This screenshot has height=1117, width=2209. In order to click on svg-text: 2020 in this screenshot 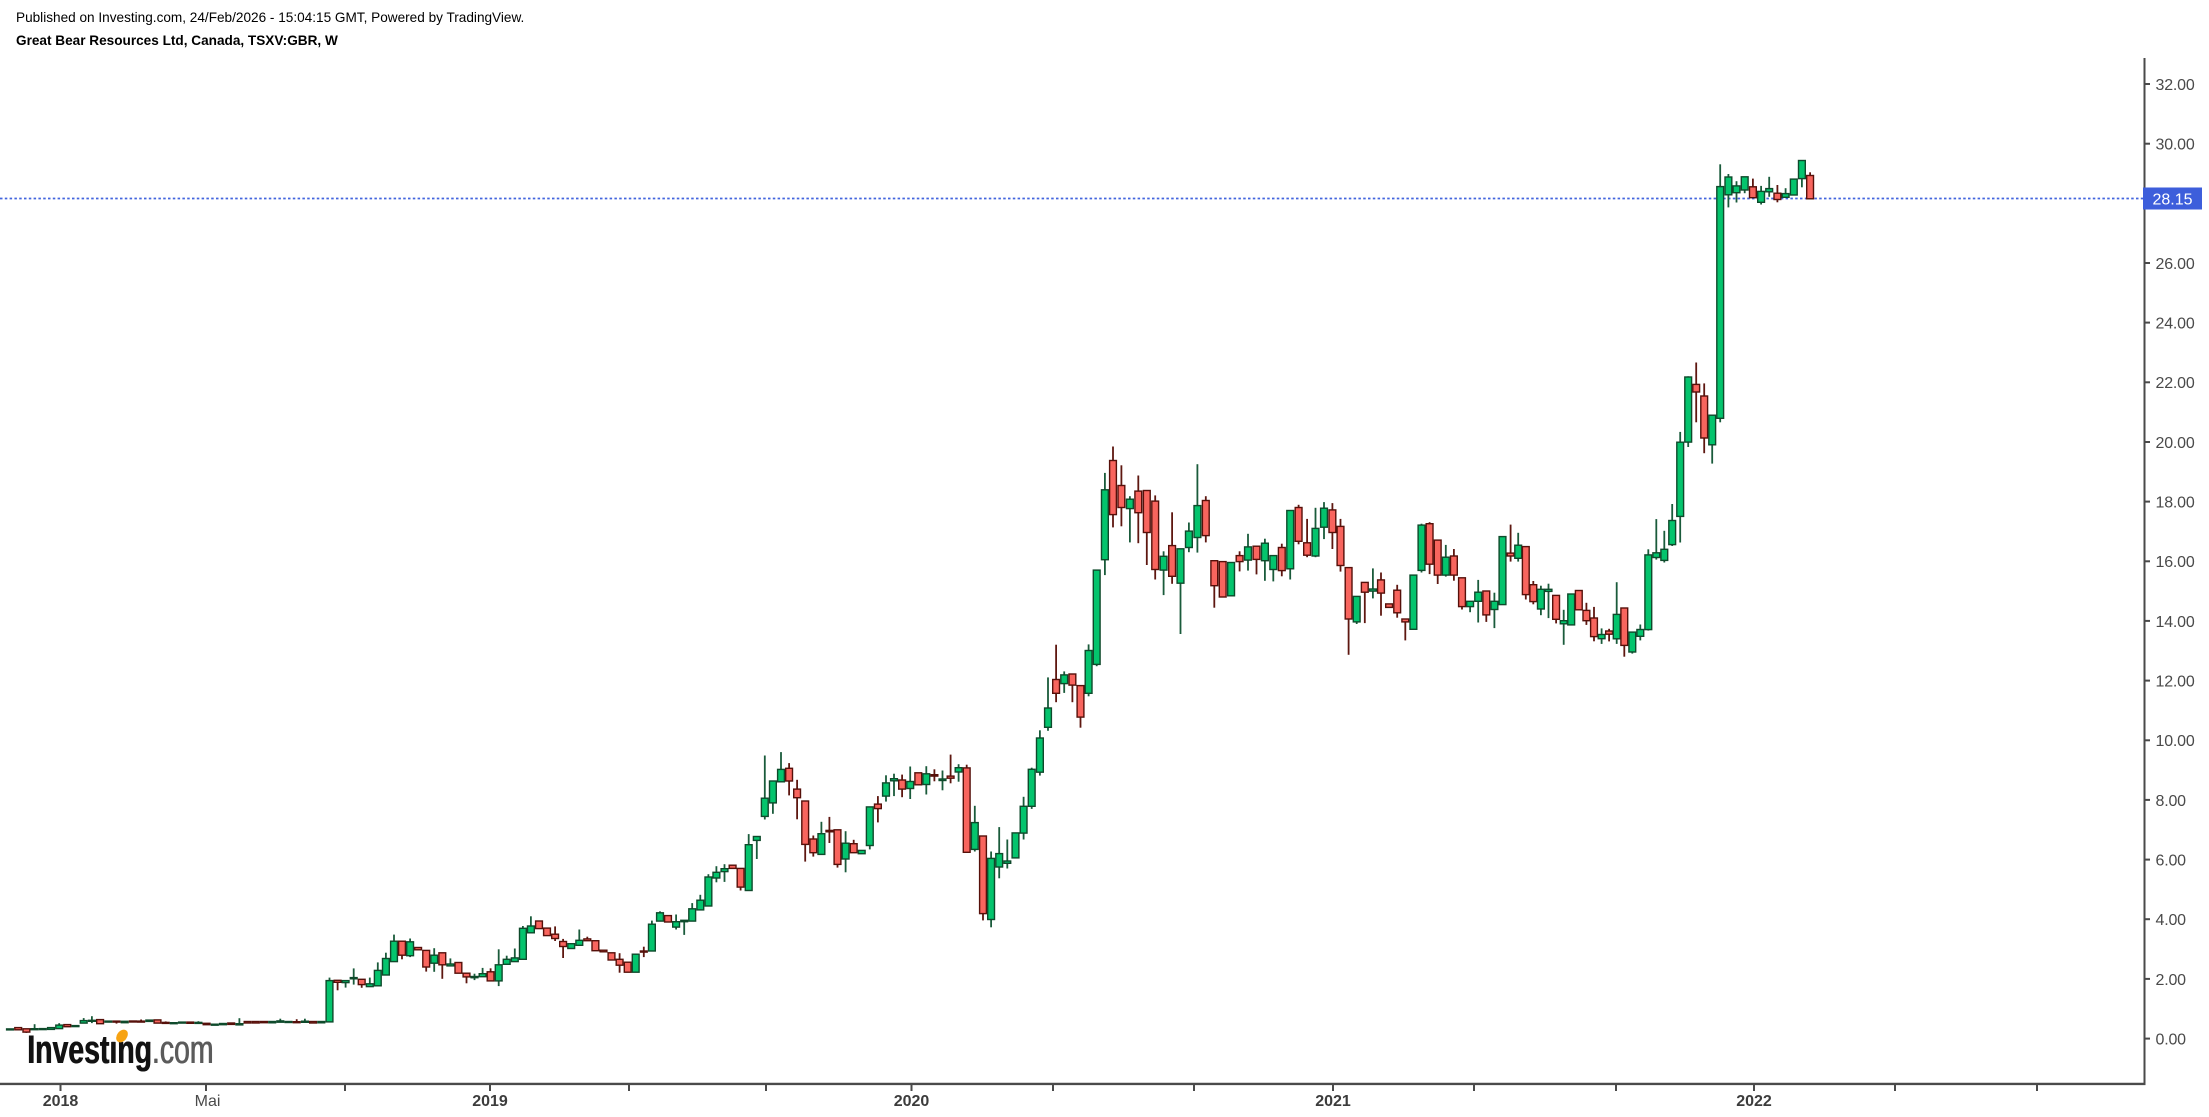, I will do `click(912, 1101)`.